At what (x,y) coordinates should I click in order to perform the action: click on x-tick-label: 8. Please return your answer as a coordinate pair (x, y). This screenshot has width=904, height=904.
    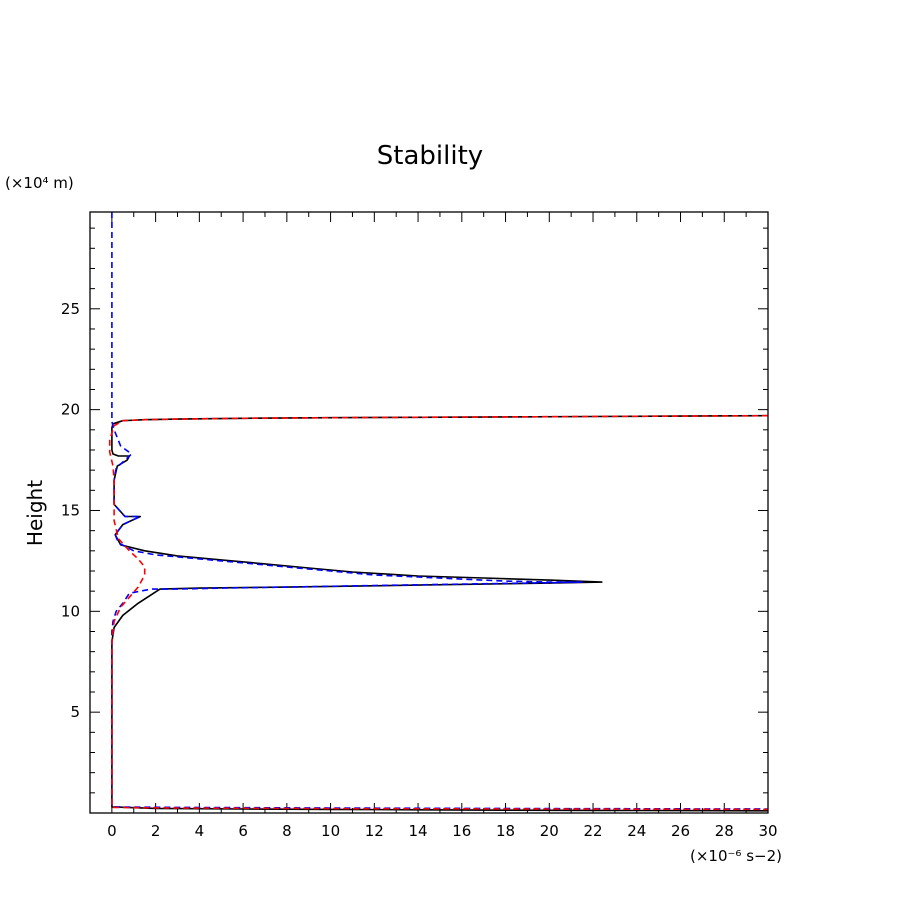
    Looking at the image, I should click on (287, 831).